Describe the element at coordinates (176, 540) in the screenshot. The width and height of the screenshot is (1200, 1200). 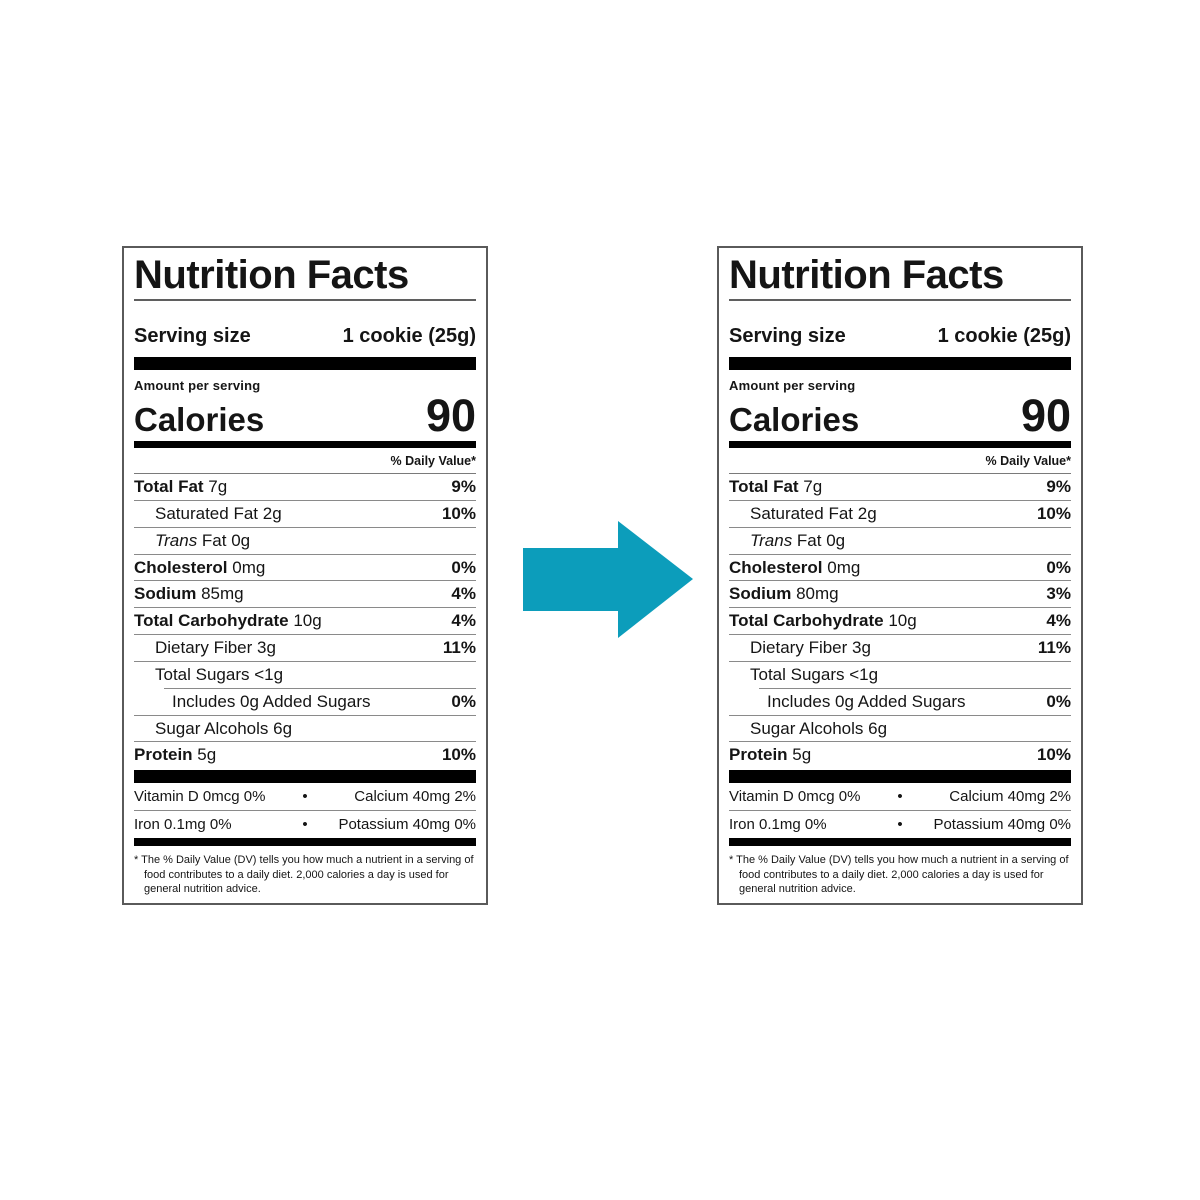
I see `nutrient-name: Trans` at that location.